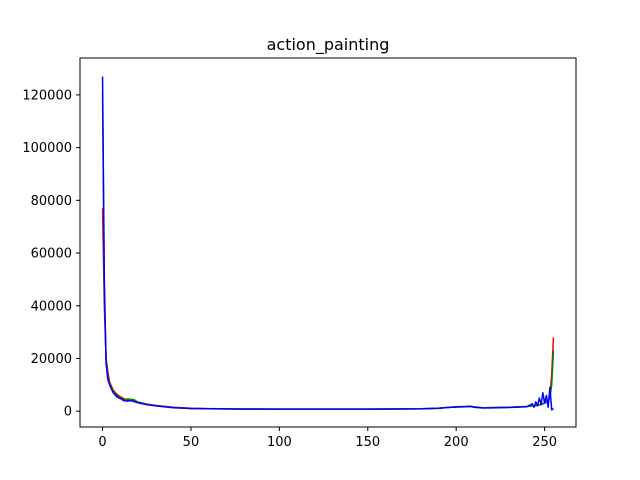  I want to click on y-tick-label-1: 20000, so click(51, 359).